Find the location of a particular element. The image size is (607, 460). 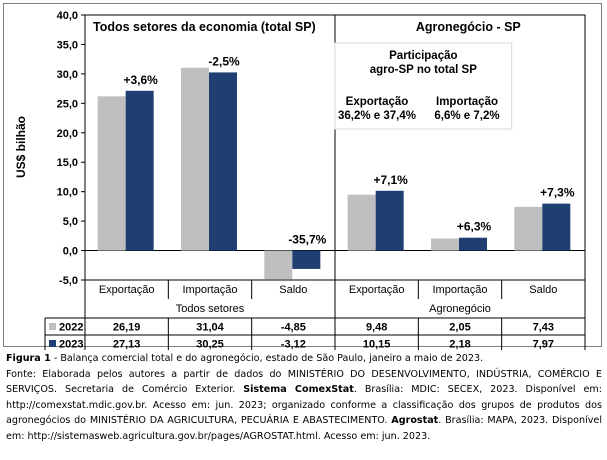

legend-label-2023: 2023 is located at coordinates (71, 345).